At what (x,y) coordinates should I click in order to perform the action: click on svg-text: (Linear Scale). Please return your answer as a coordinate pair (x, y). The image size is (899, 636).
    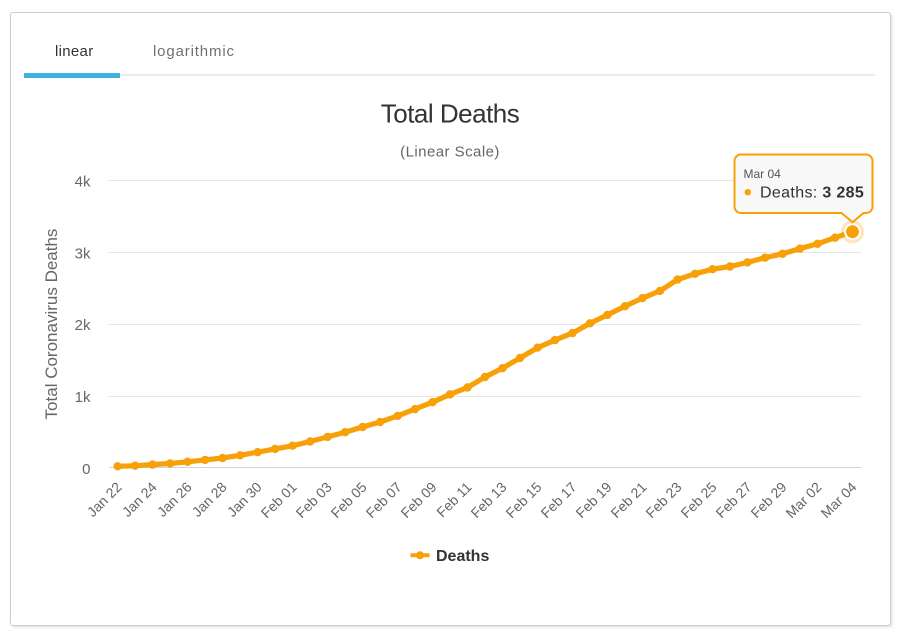
    Looking at the image, I should click on (450, 152).